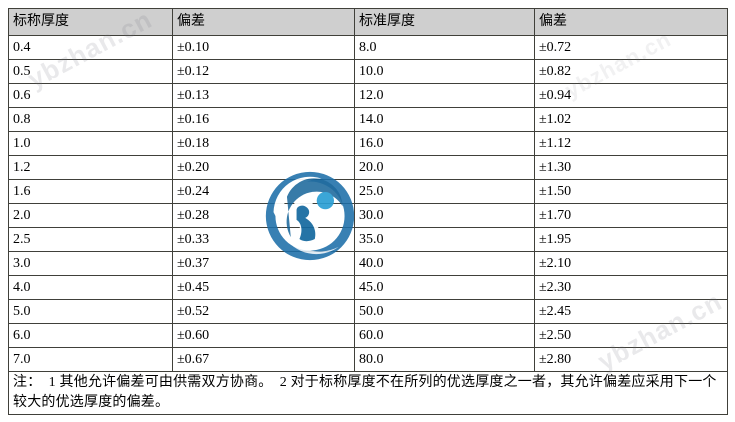 The height and width of the screenshot is (422, 735). What do you see at coordinates (444, 119) in the screenshot?
I see `cell-standard-thickness: 14.0` at bounding box center [444, 119].